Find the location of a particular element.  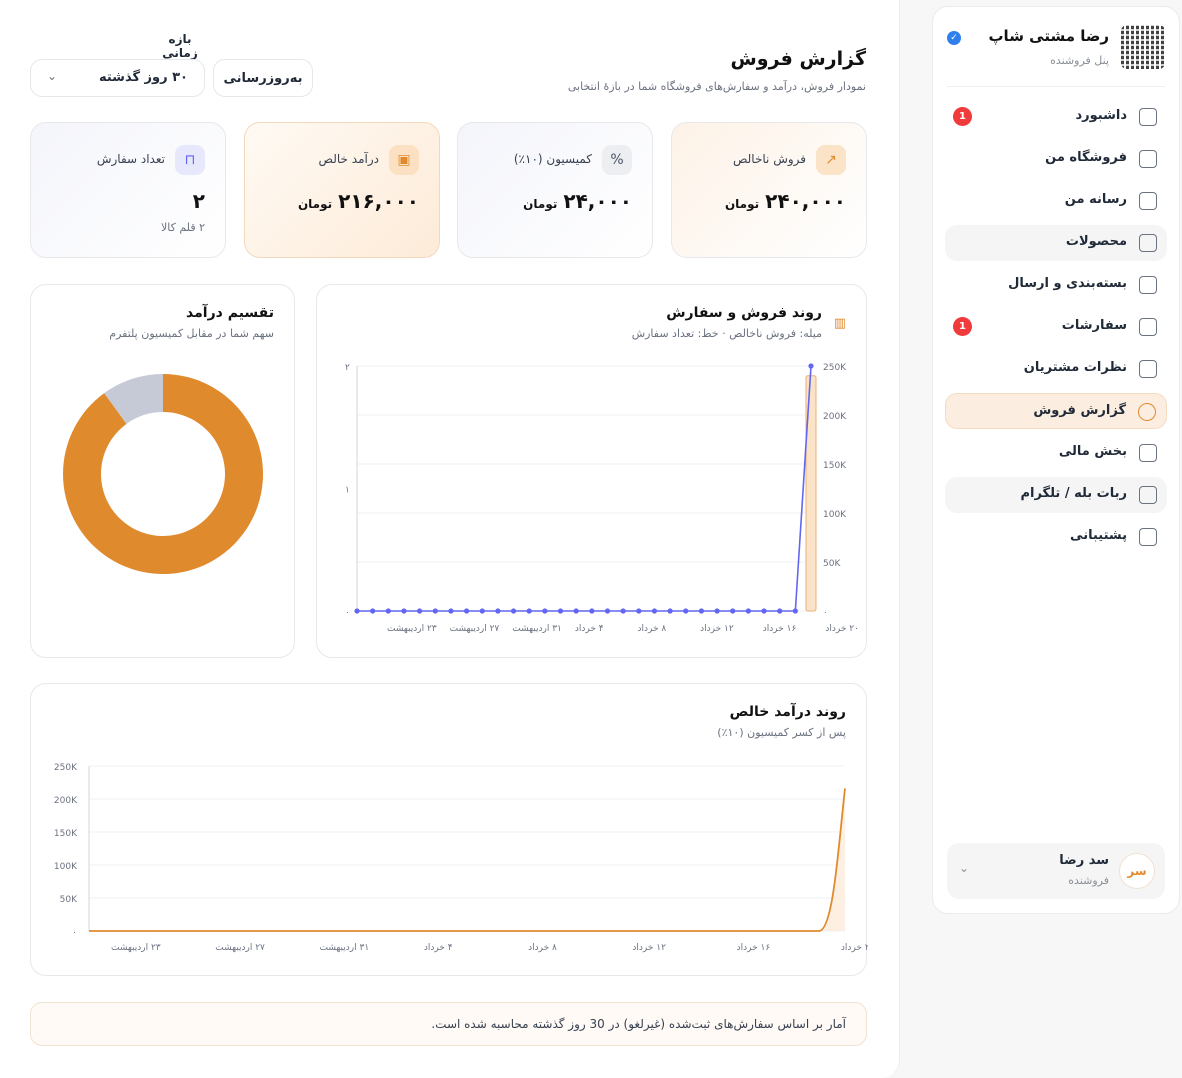

y-right-tick: 50K is located at coordinates (832, 564).